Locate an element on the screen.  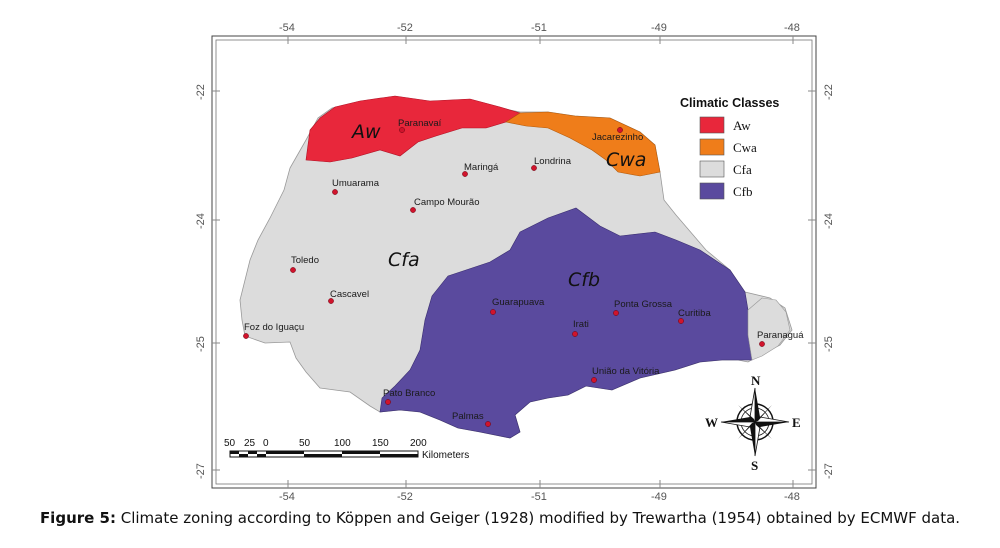
scale-tick: 200 is located at coordinates (418, 443).